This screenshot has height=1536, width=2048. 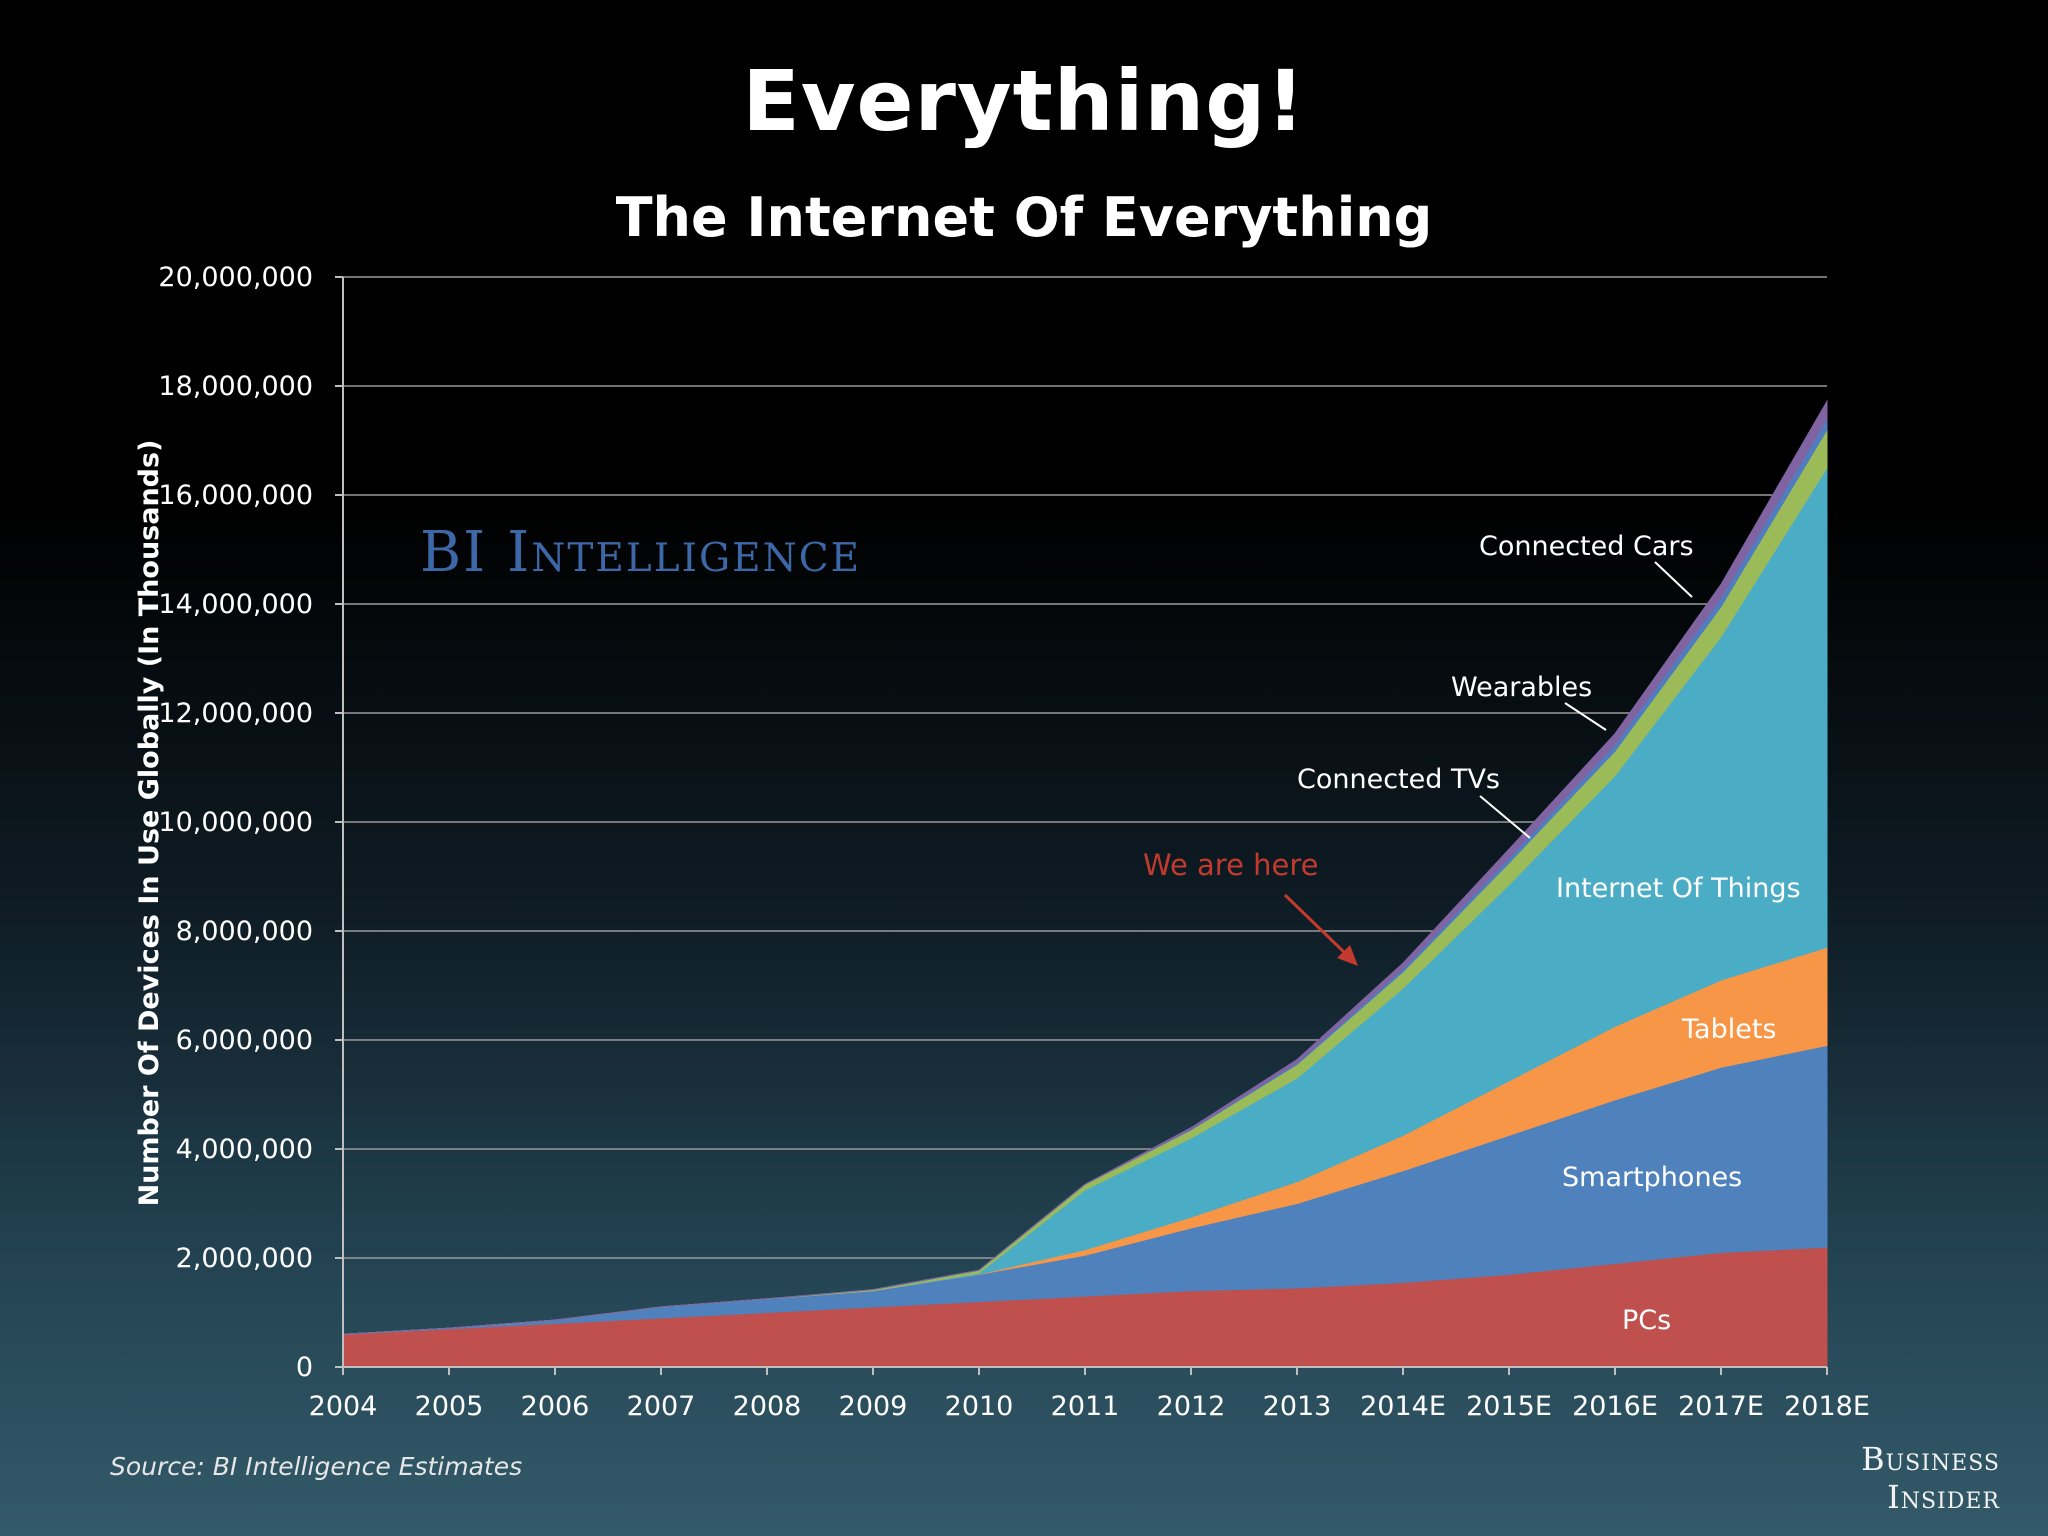 What do you see at coordinates (316, 1466) in the screenshot?
I see `source-note: Source: BI Intelligence Estimates` at bounding box center [316, 1466].